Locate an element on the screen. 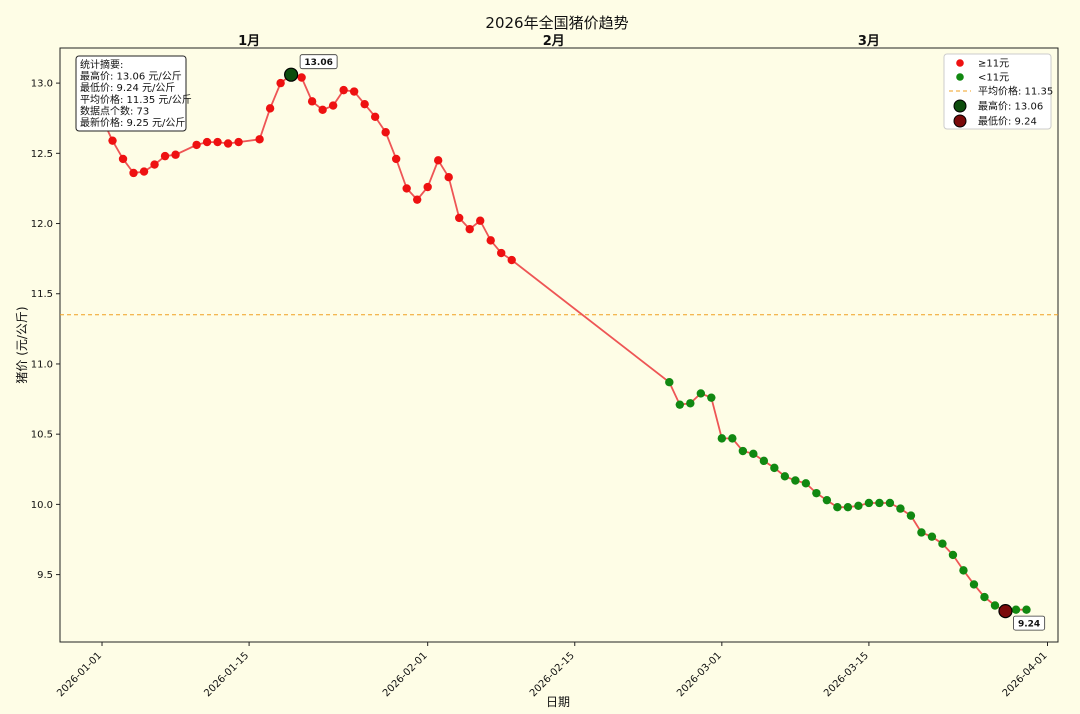  month-label: 3月 is located at coordinates (869, 41).